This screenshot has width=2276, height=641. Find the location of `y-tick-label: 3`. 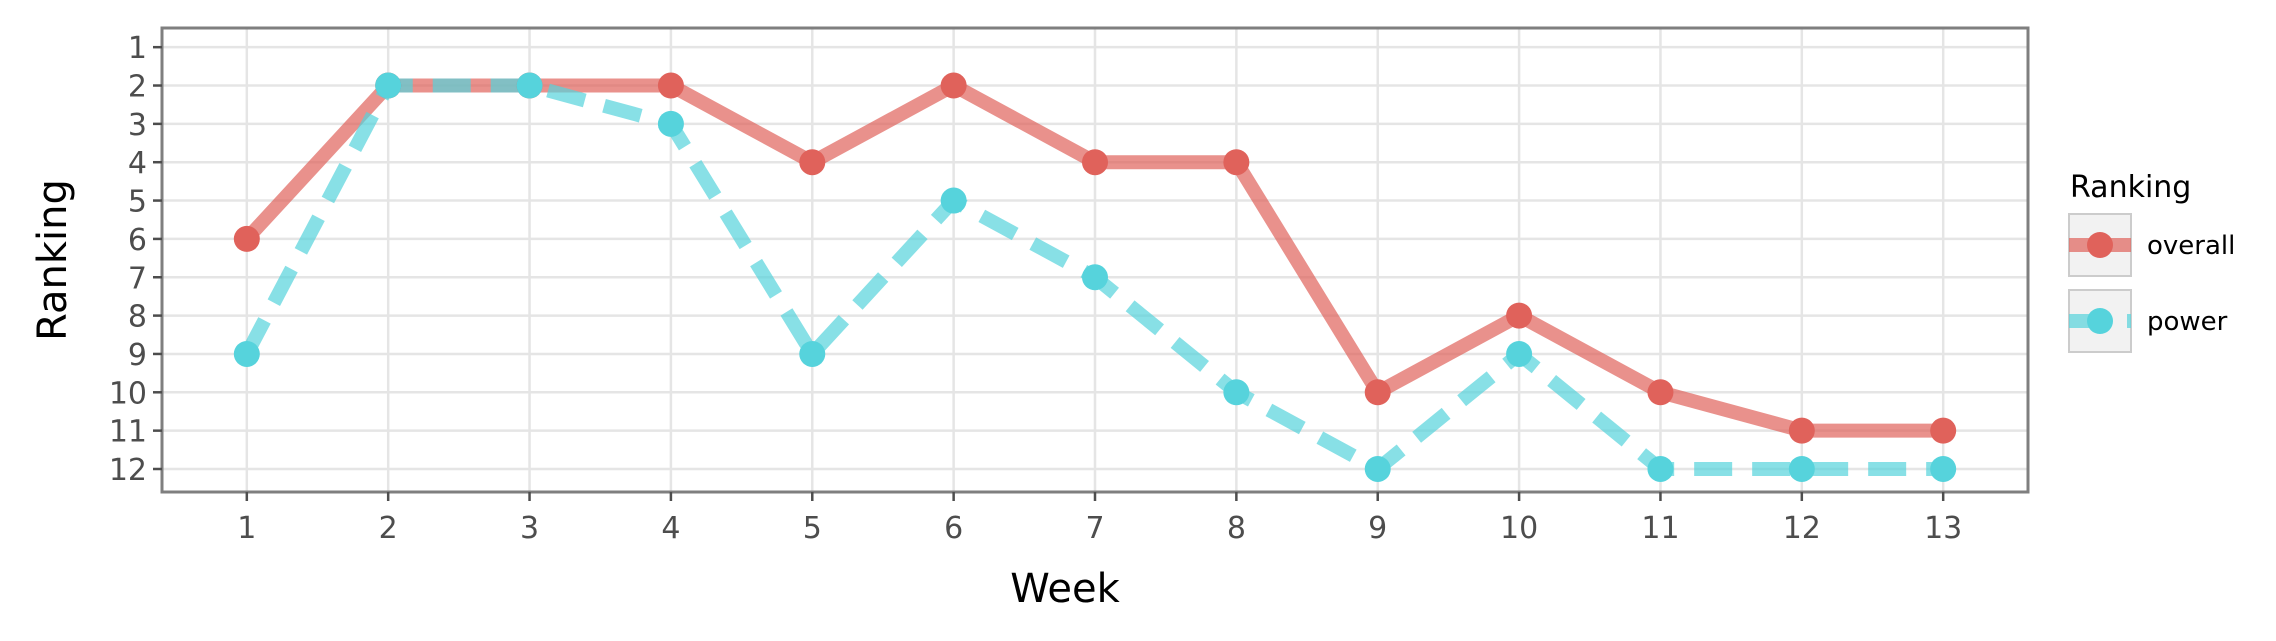

y-tick-label: 3 is located at coordinates (137, 125).